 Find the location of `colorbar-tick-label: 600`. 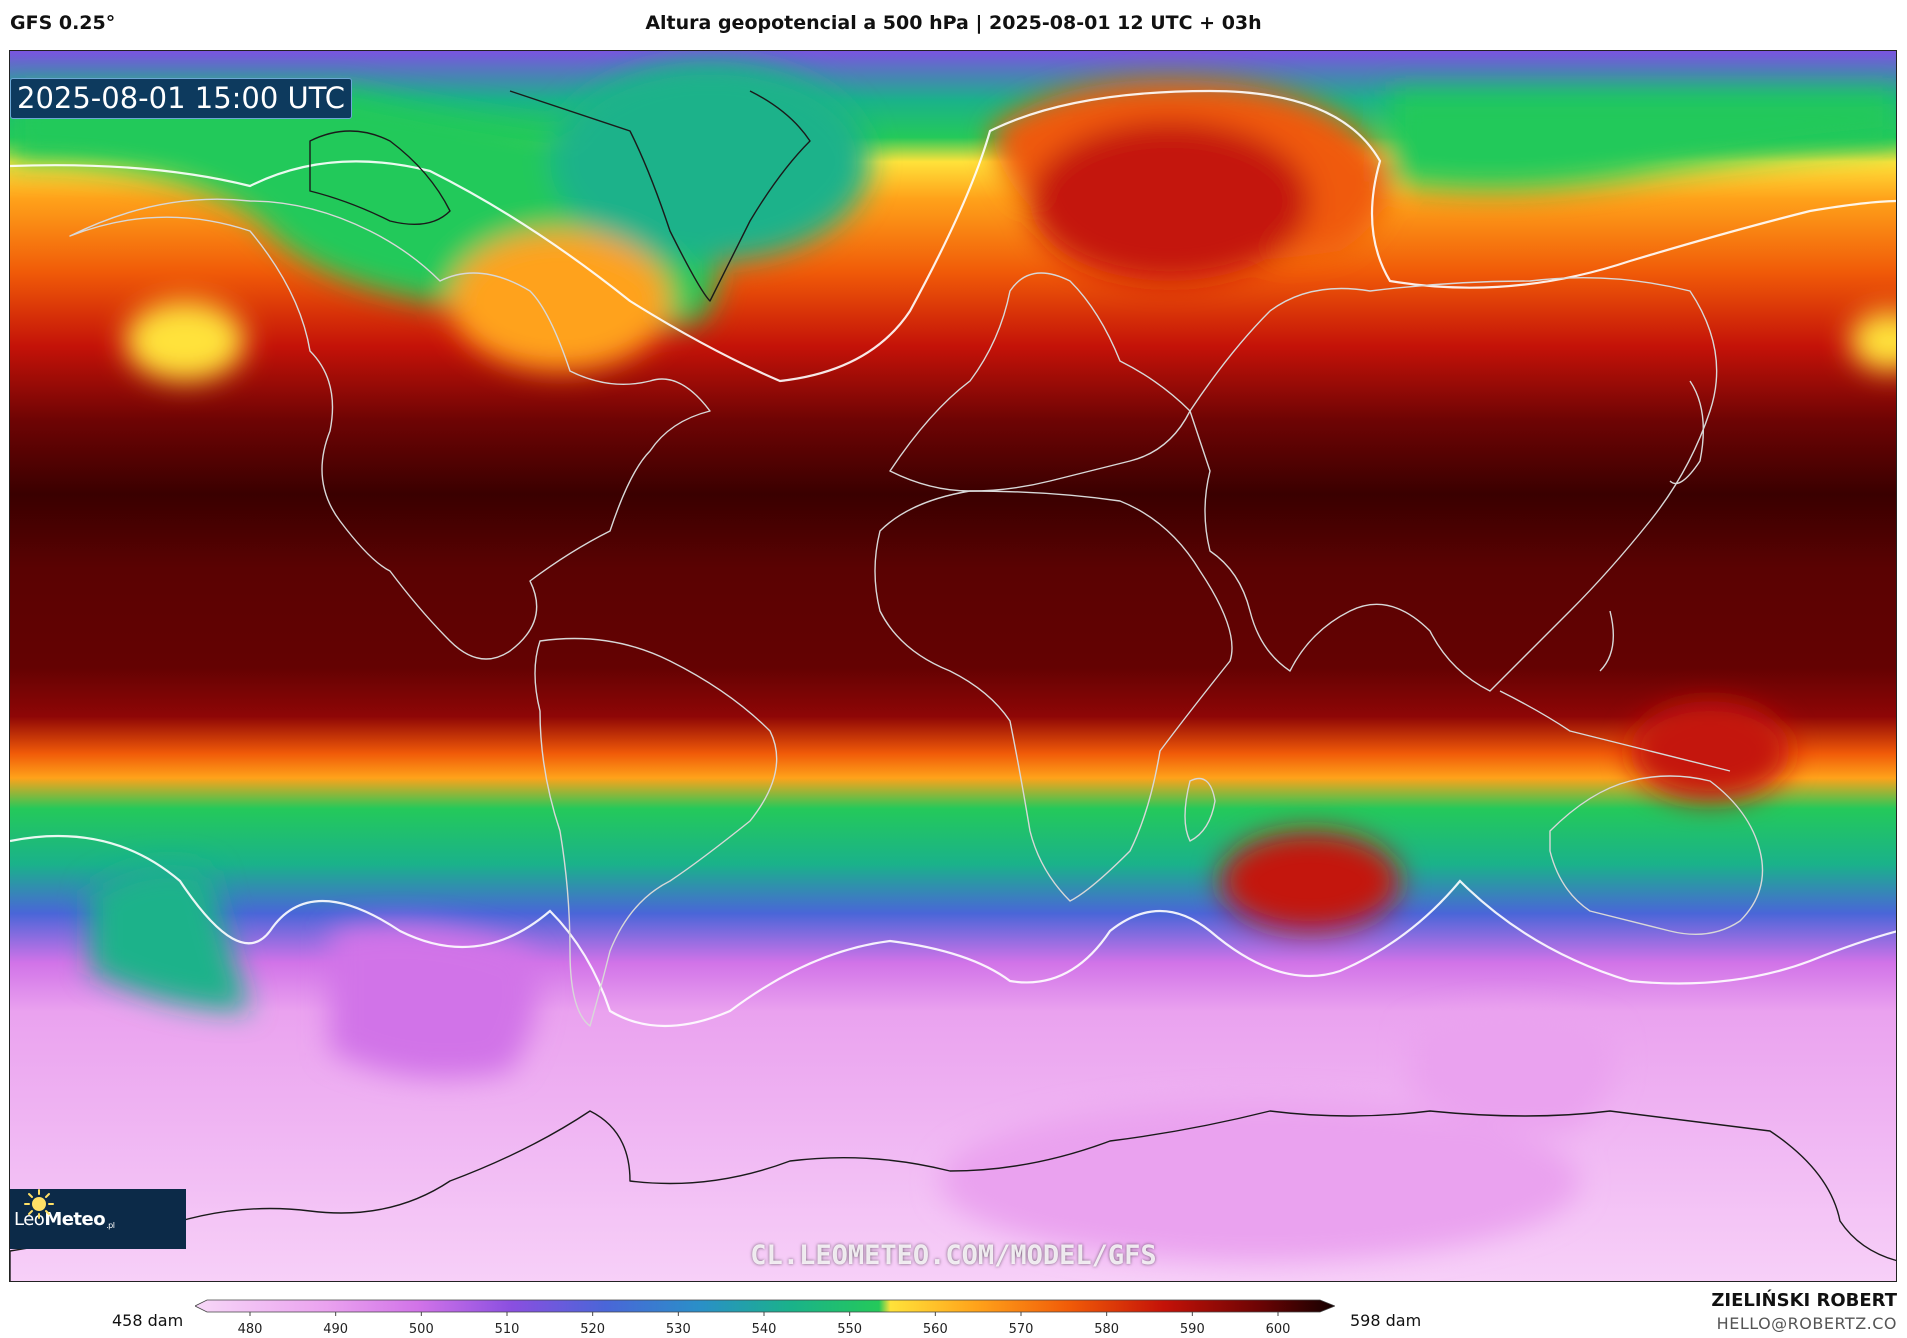

colorbar-tick-label: 600 is located at coordinates (1278, 1329).